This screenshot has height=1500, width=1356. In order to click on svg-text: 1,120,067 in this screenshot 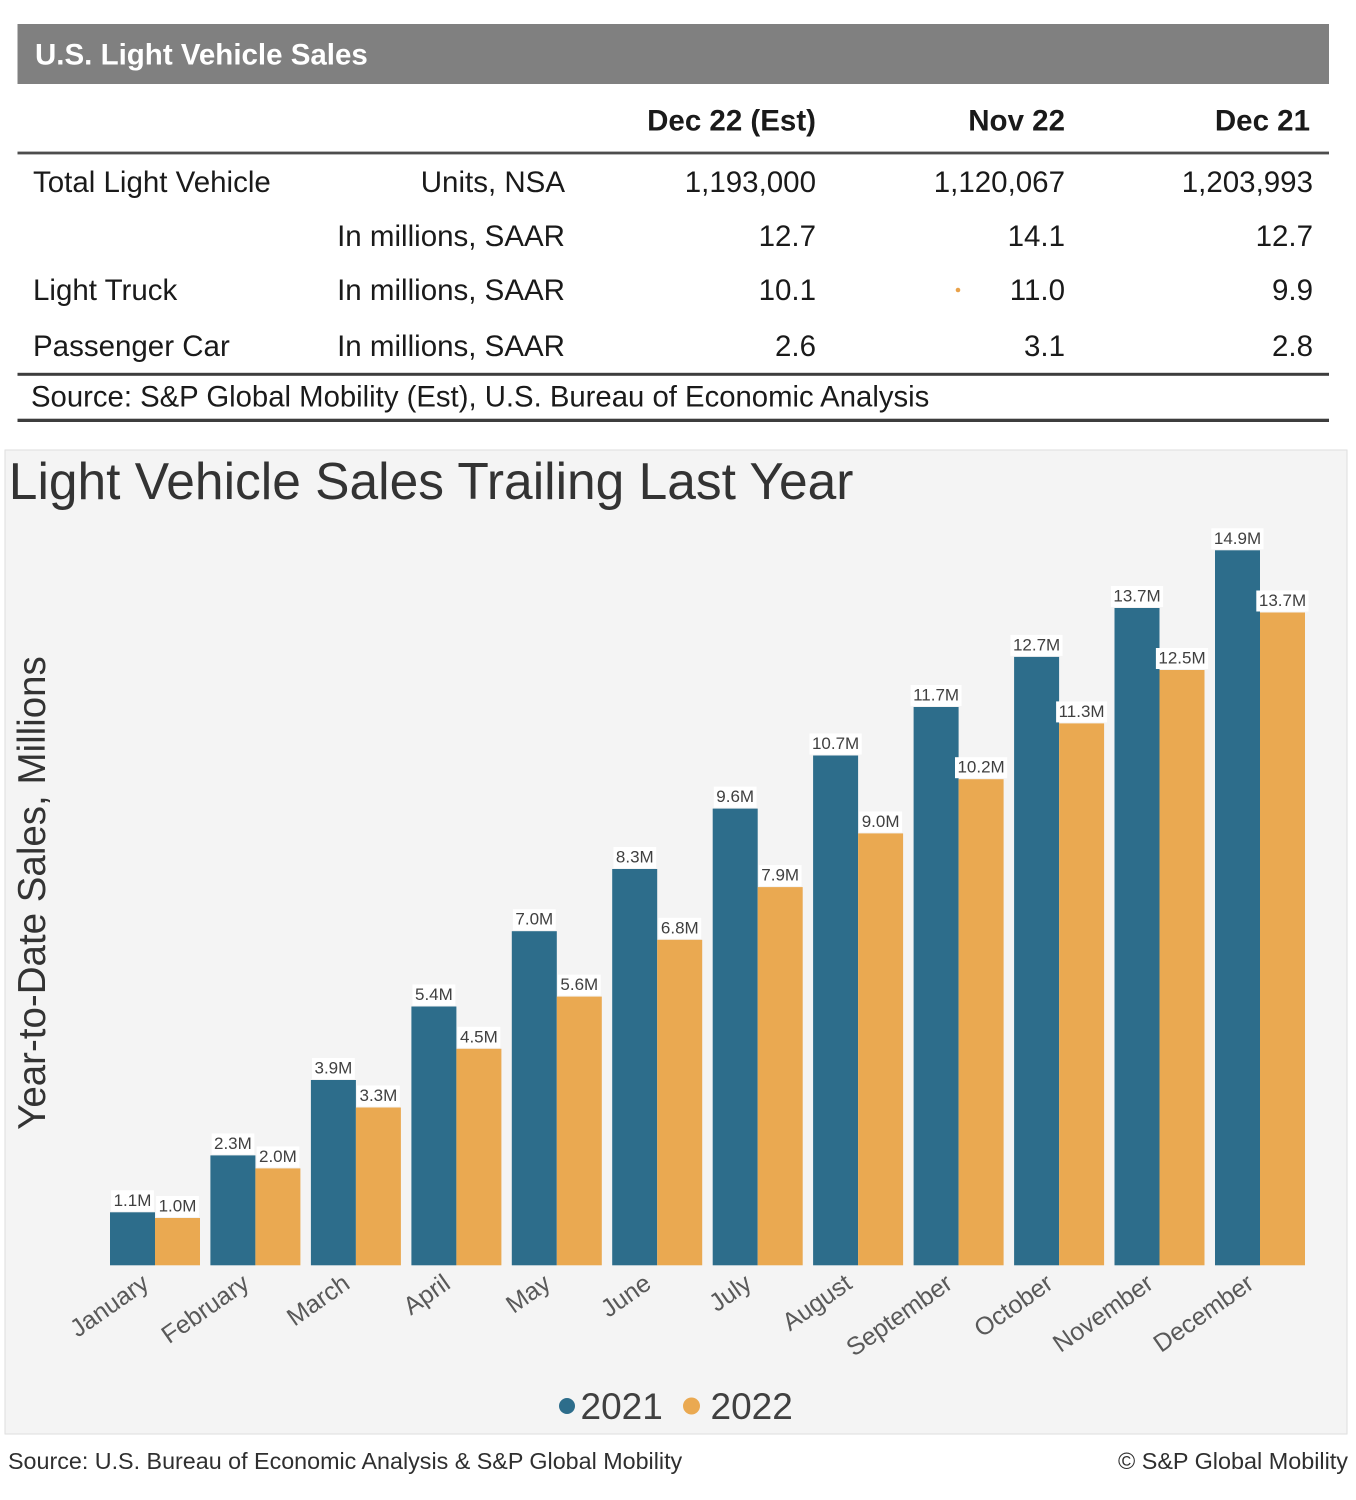, I will do `click(999, 182)`.